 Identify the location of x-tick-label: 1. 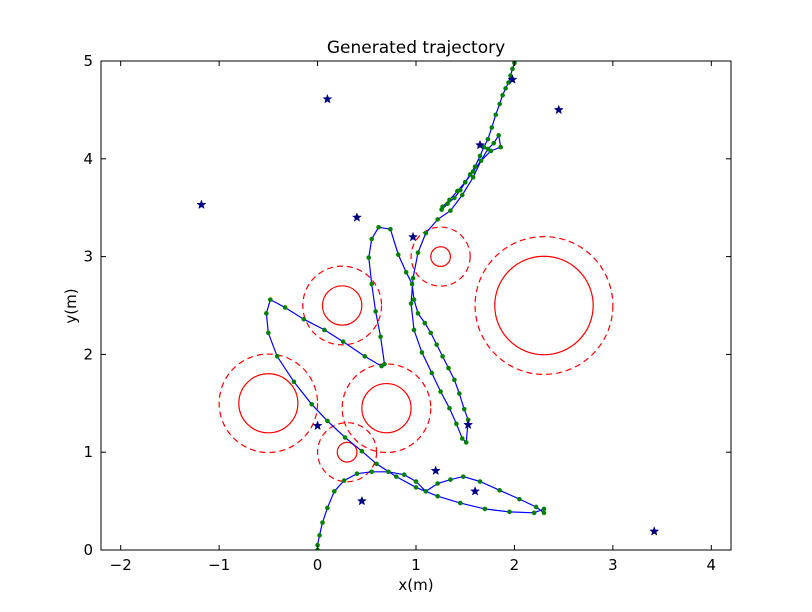
(416, 565).